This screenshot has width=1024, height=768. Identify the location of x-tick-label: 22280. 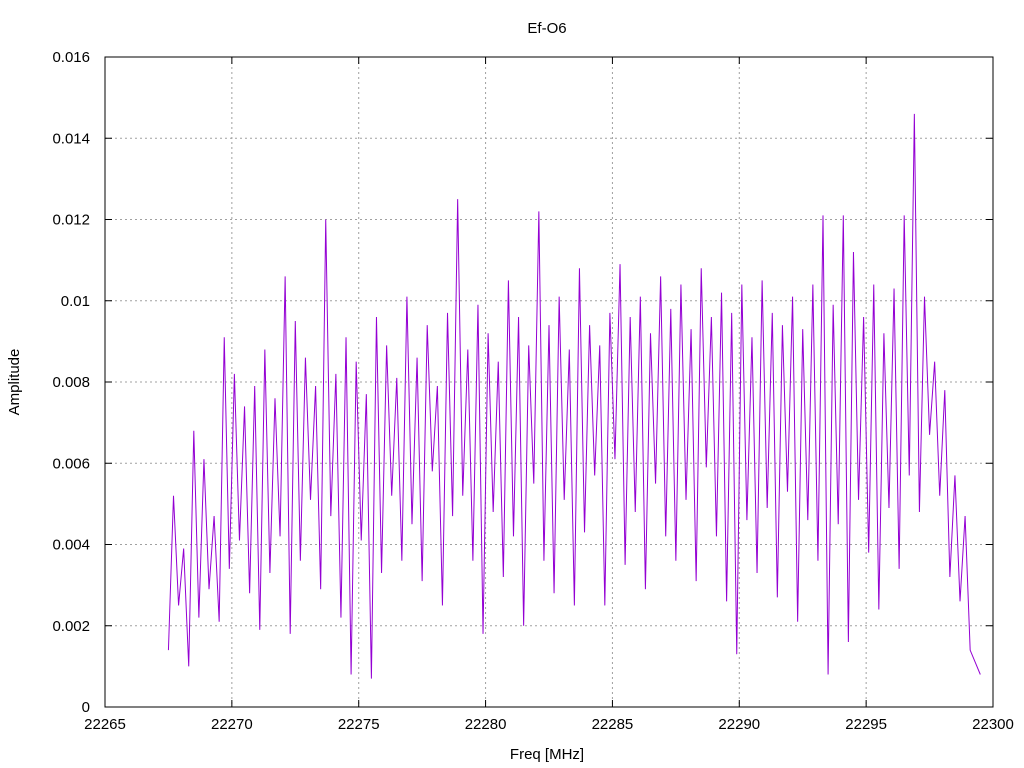
(486, 724).